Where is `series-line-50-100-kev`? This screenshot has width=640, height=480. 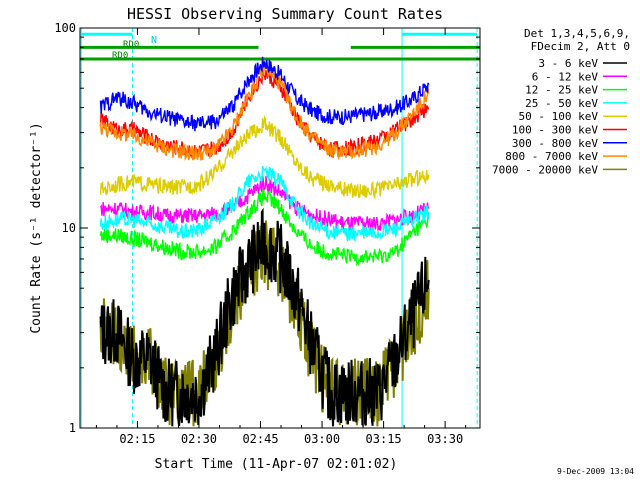 series-line-50-100-kev is located at coordinates (264, 157).